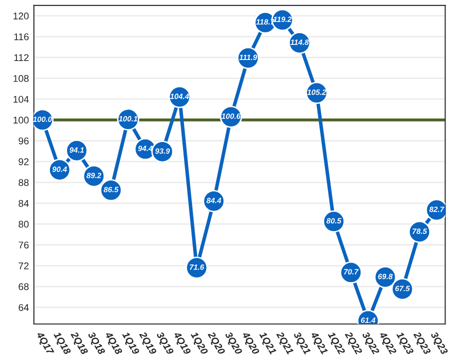 This screenshot has height=360, width=452. What do you see at coordinates (21, 36) in the screenshot?
I see `y-tick-label: 116` at bounding box center [21, 36].